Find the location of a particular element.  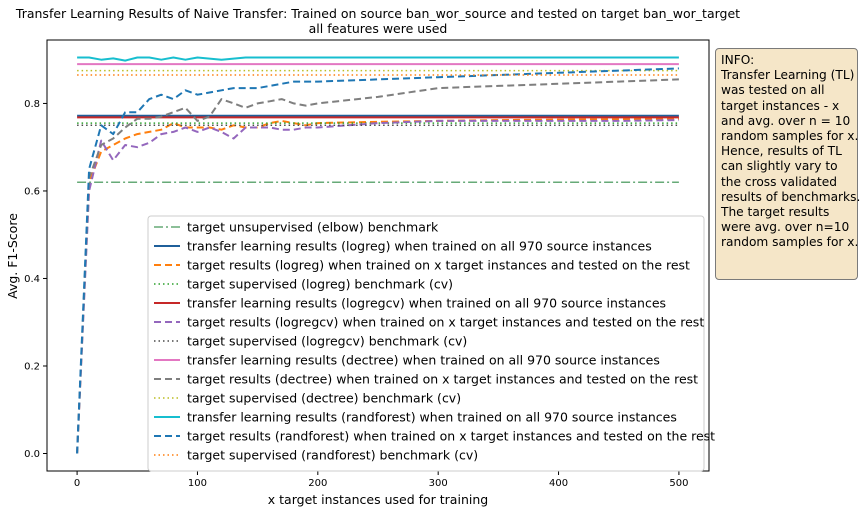

x-tick-label: 200 is located at coordinates (317, 483).